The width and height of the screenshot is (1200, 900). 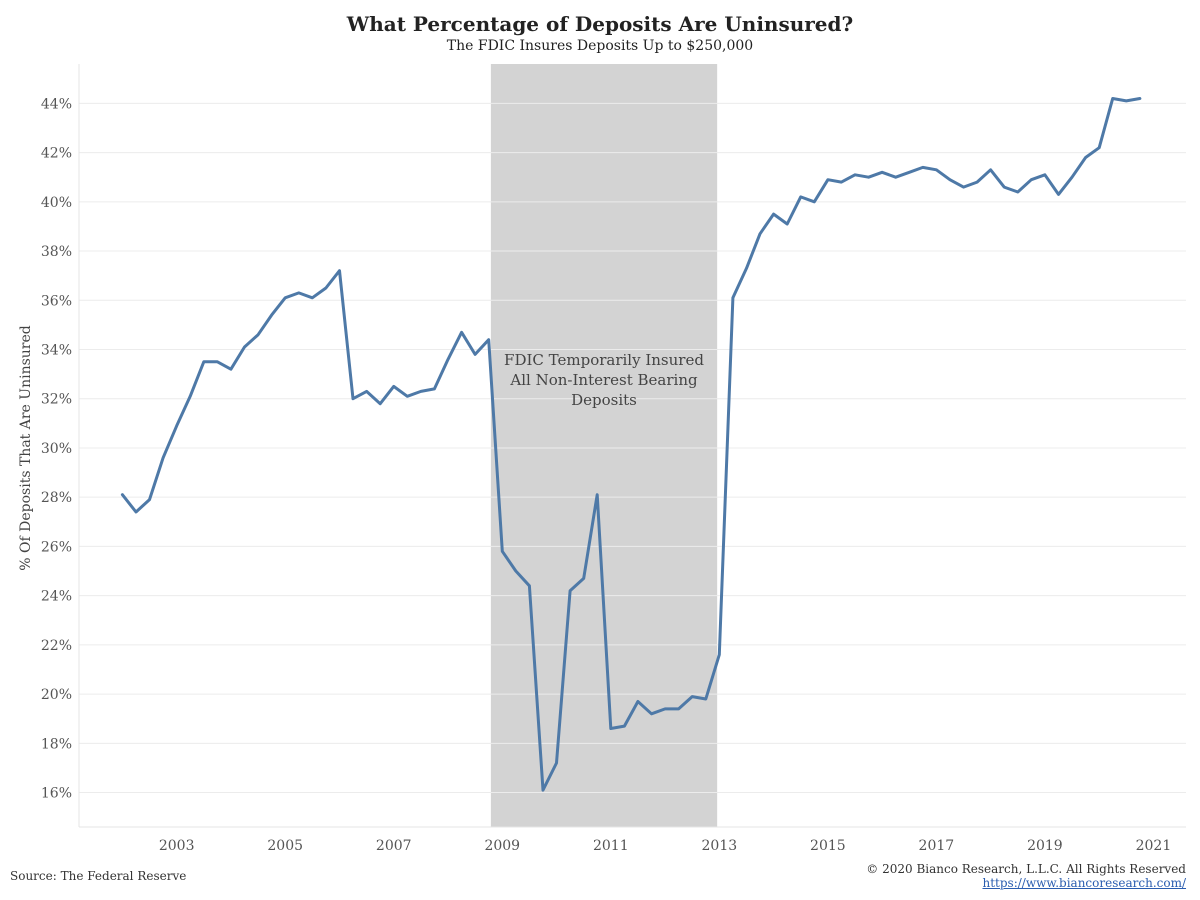 I want to click on y-tick-label: 18%, so click(x=56, y=744).